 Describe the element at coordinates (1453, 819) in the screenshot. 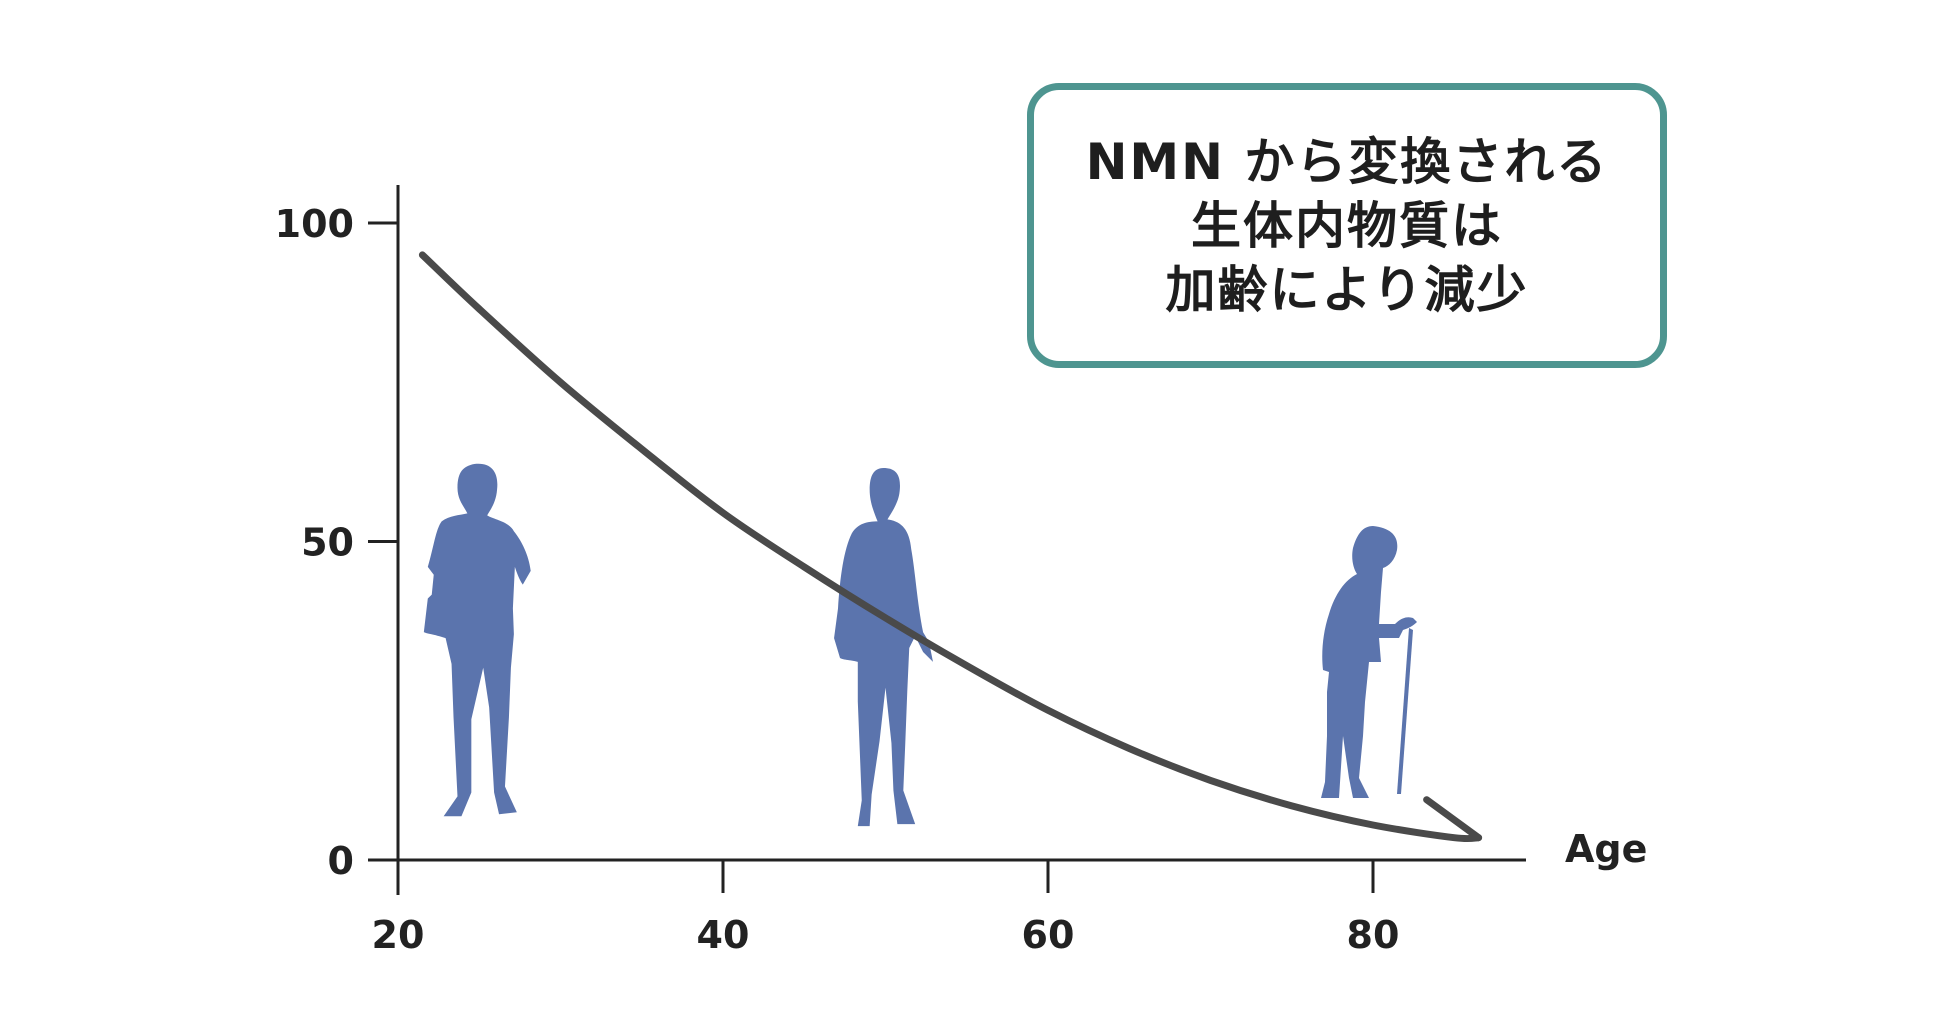

I see `curve-arrowhead` at that location.